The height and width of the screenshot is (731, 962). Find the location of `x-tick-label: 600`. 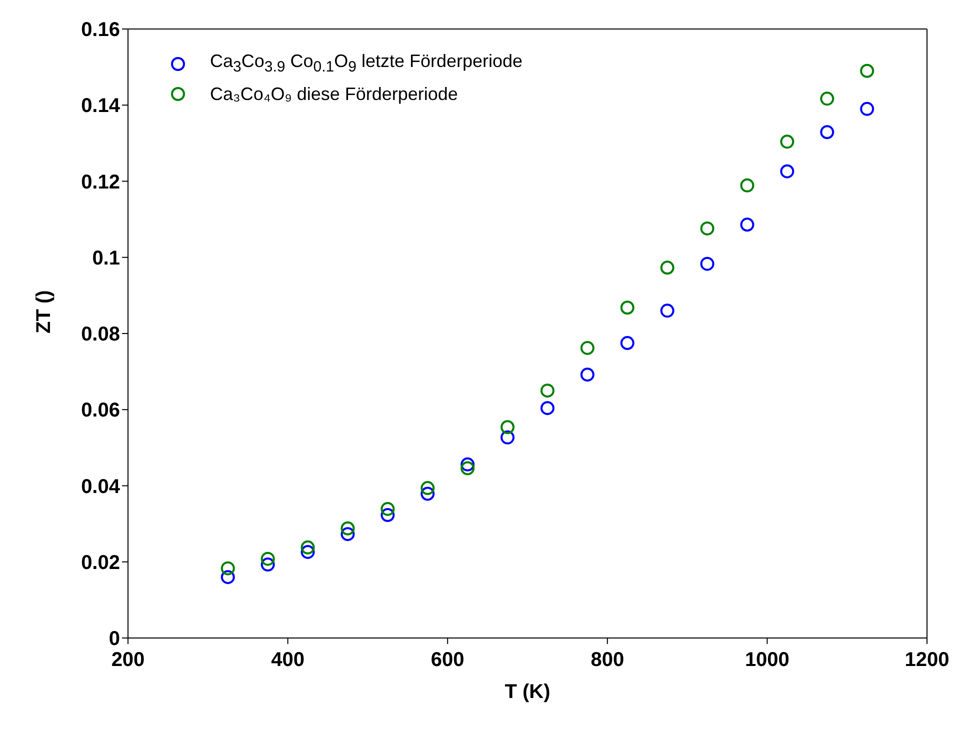

x-tick-label: 600 is located at coordinates (447, 660).